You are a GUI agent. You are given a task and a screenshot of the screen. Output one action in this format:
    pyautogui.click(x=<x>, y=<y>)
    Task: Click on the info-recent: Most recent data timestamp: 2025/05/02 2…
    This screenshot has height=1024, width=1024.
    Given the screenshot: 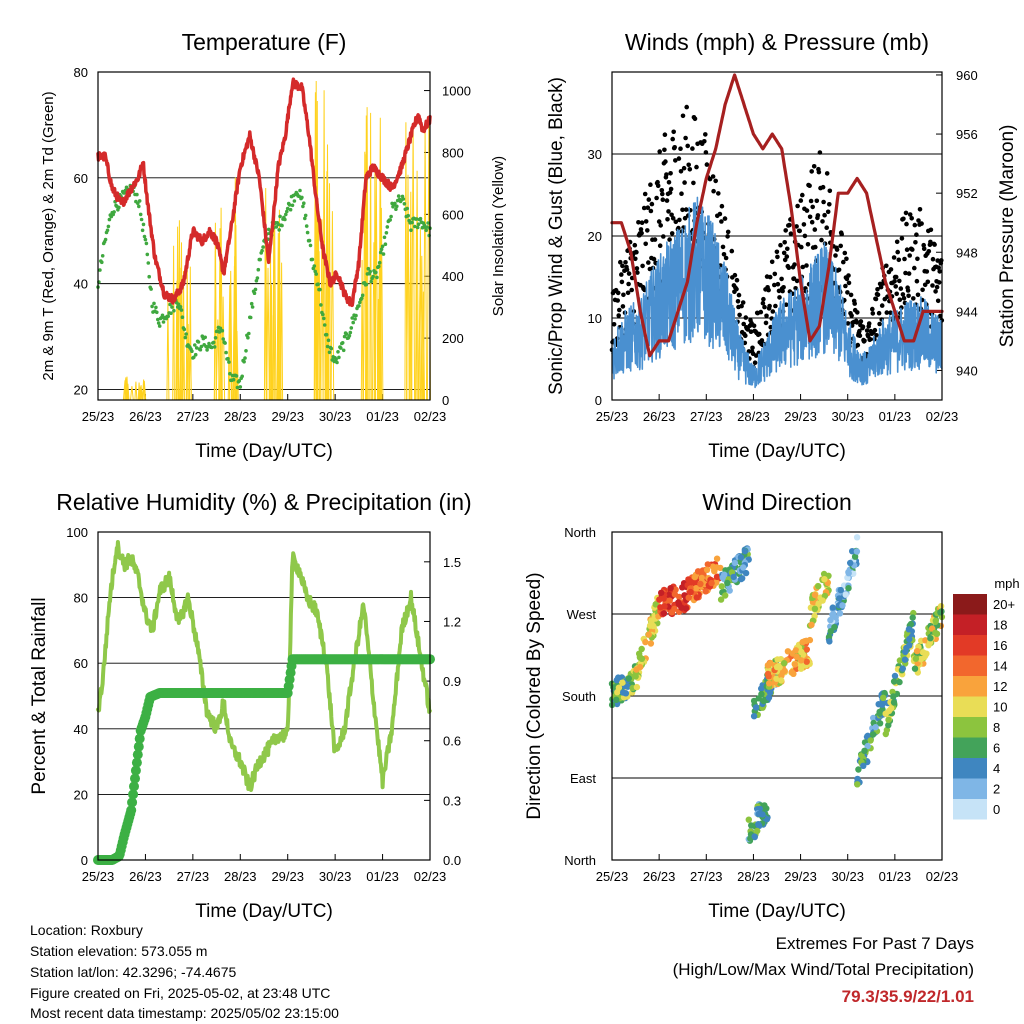 What is the action you would take?
    pyautogui.click(x=184, y=1013)
    